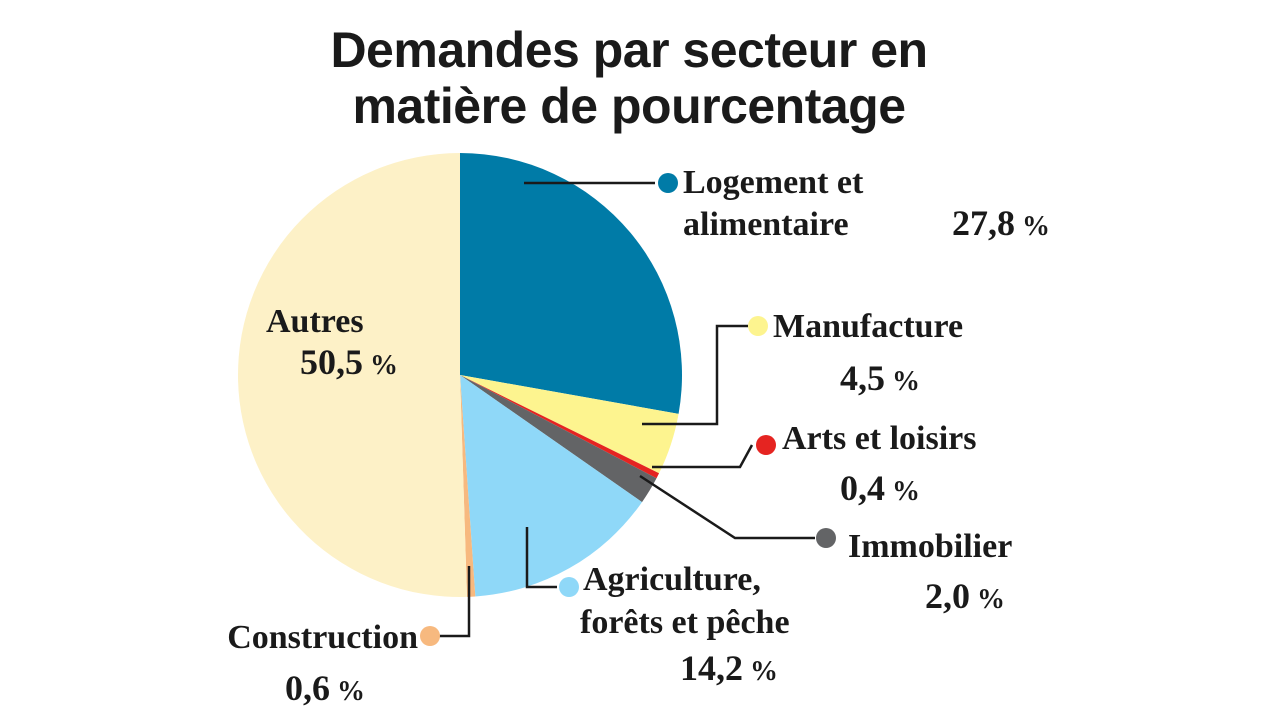  I want to click on label-name-logement-1: Logement et, so click(773, 182).